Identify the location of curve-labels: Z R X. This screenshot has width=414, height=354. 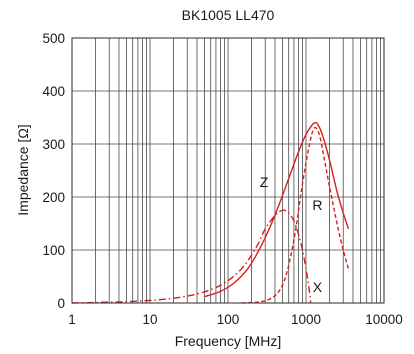
(291, 234).